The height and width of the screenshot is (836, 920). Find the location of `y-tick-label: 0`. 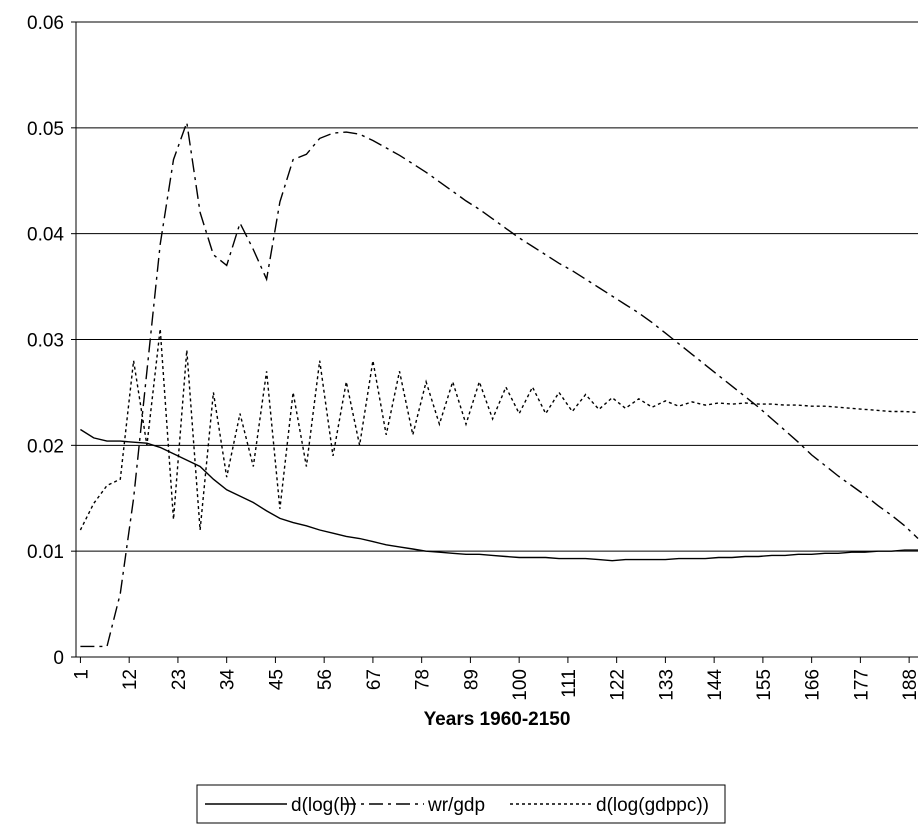

y-tick-label: 0 is located at coordinates (58, 658).